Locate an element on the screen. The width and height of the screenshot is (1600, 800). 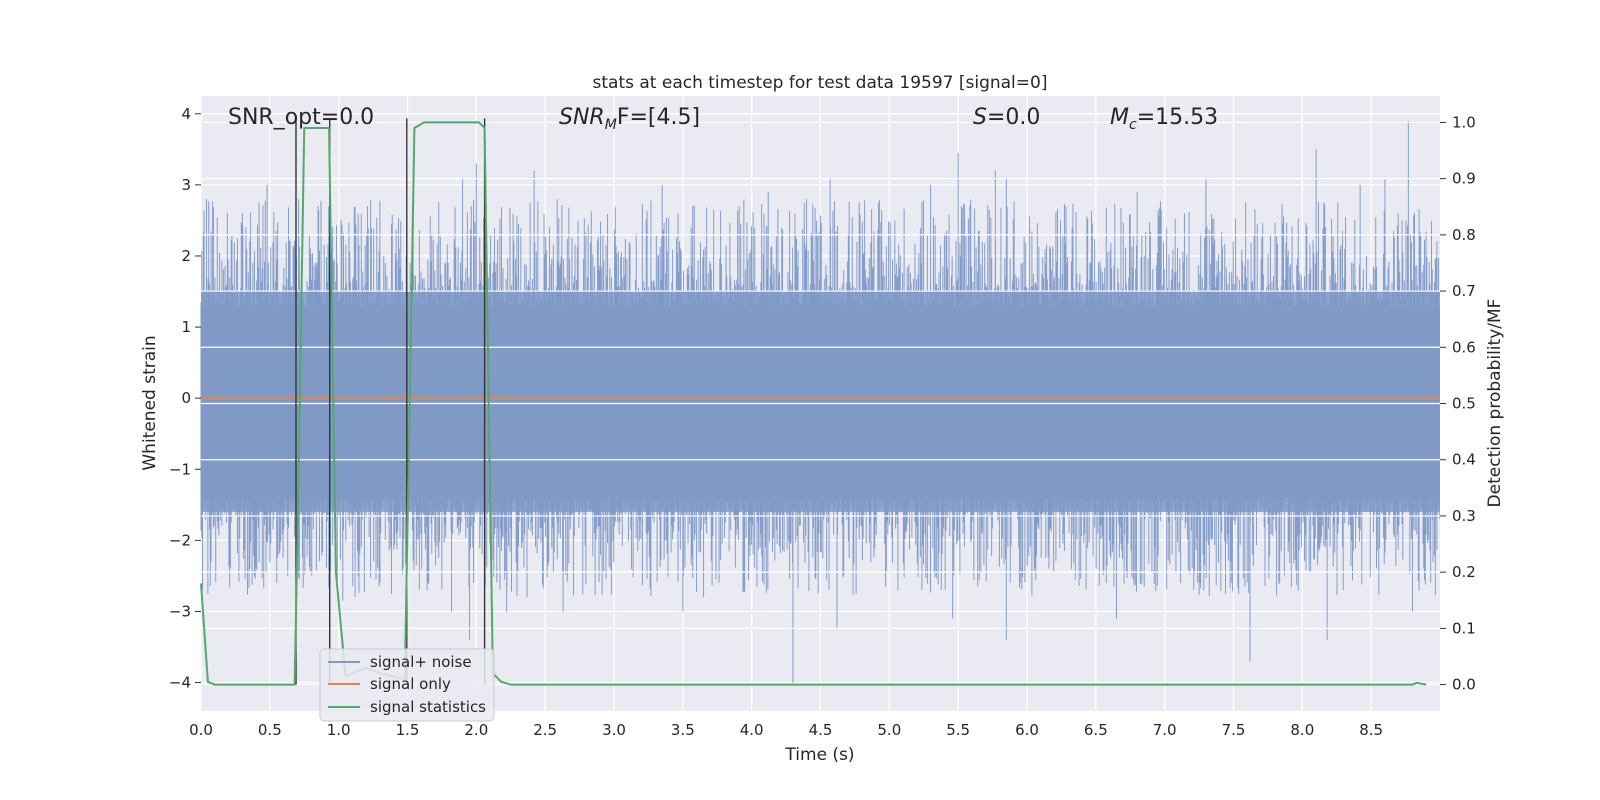
y2-tick-label: 0.5 is located at coordinates (1464, 404).